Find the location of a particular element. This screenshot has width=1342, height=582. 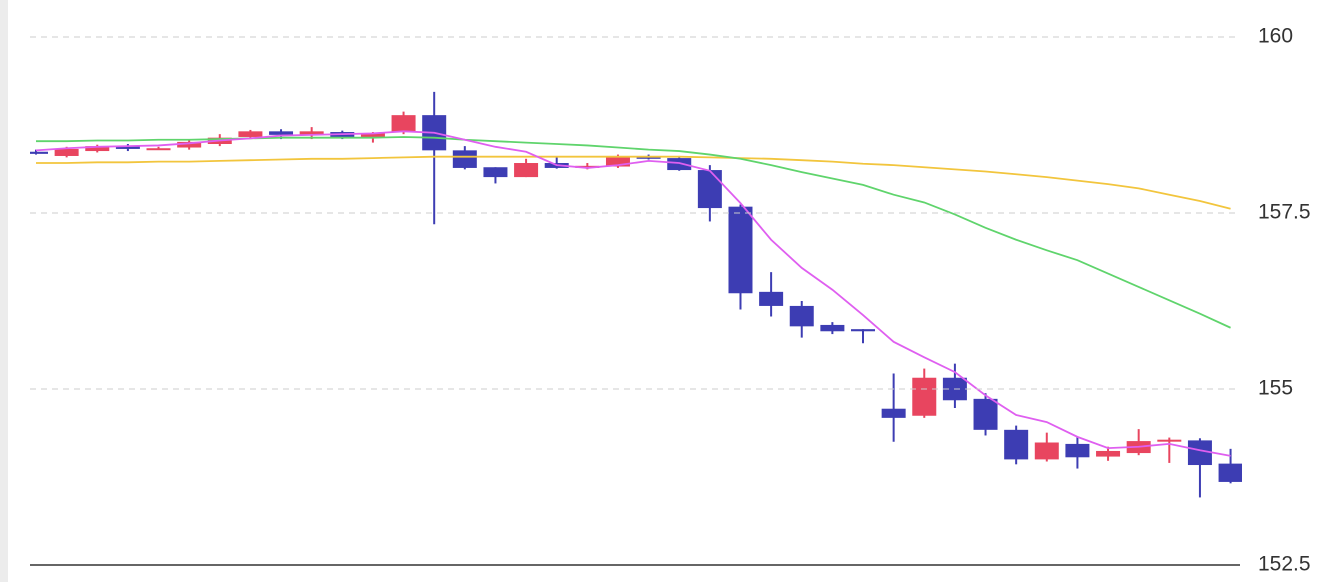

moving-average-line is located at coordinates (633, 182).